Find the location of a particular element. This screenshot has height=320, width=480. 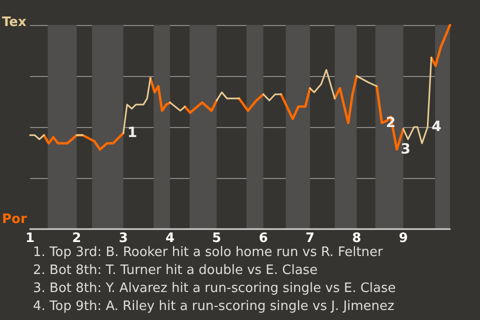

x-tick-label: 2 is located at coordinates (77, 238).